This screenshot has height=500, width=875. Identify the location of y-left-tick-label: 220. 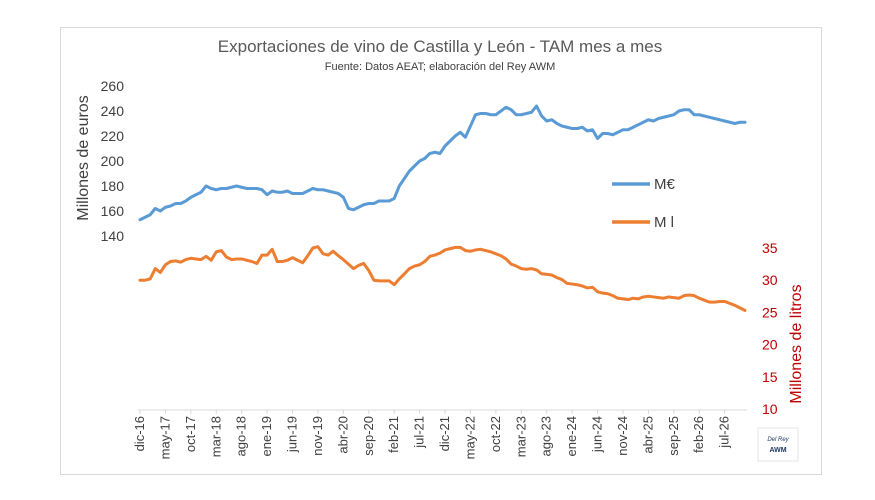
(113, 136).